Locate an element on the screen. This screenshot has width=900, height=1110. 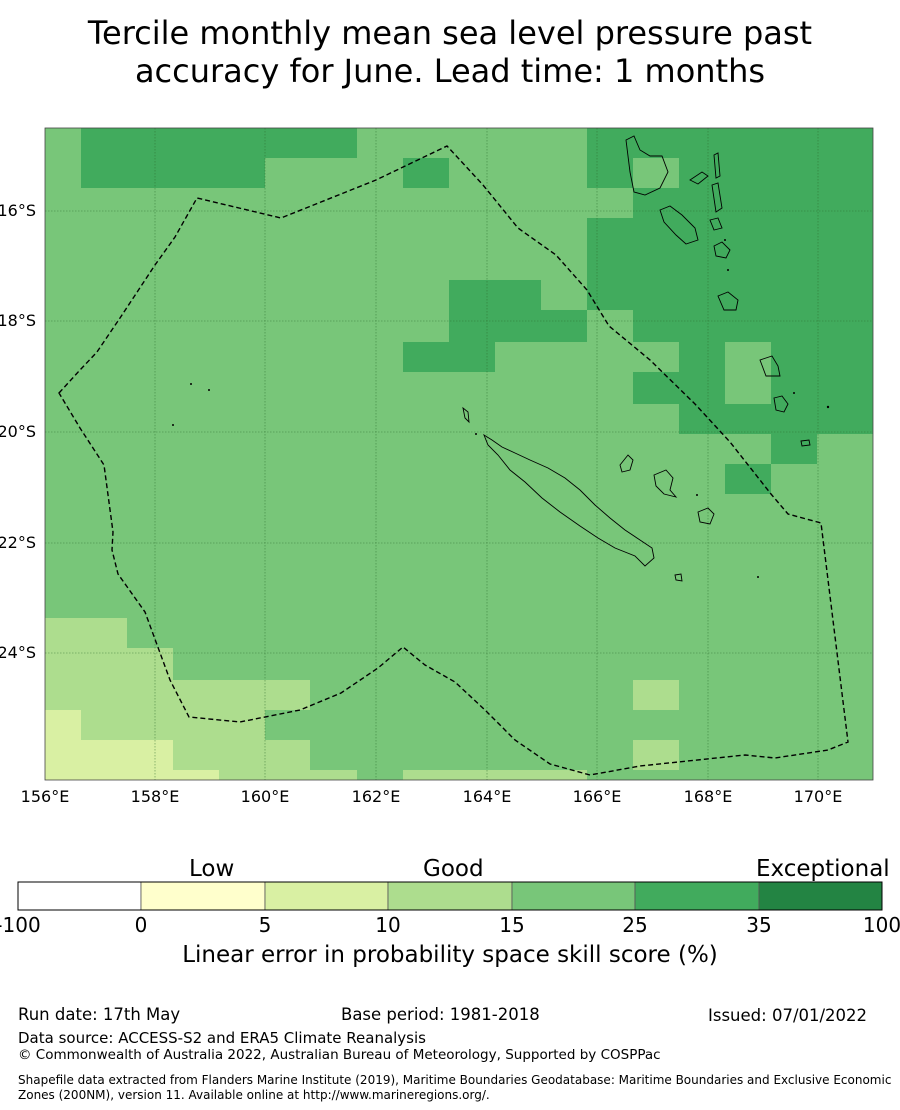
skill-cells-15-25-inset is located at coordinates (702, 281).